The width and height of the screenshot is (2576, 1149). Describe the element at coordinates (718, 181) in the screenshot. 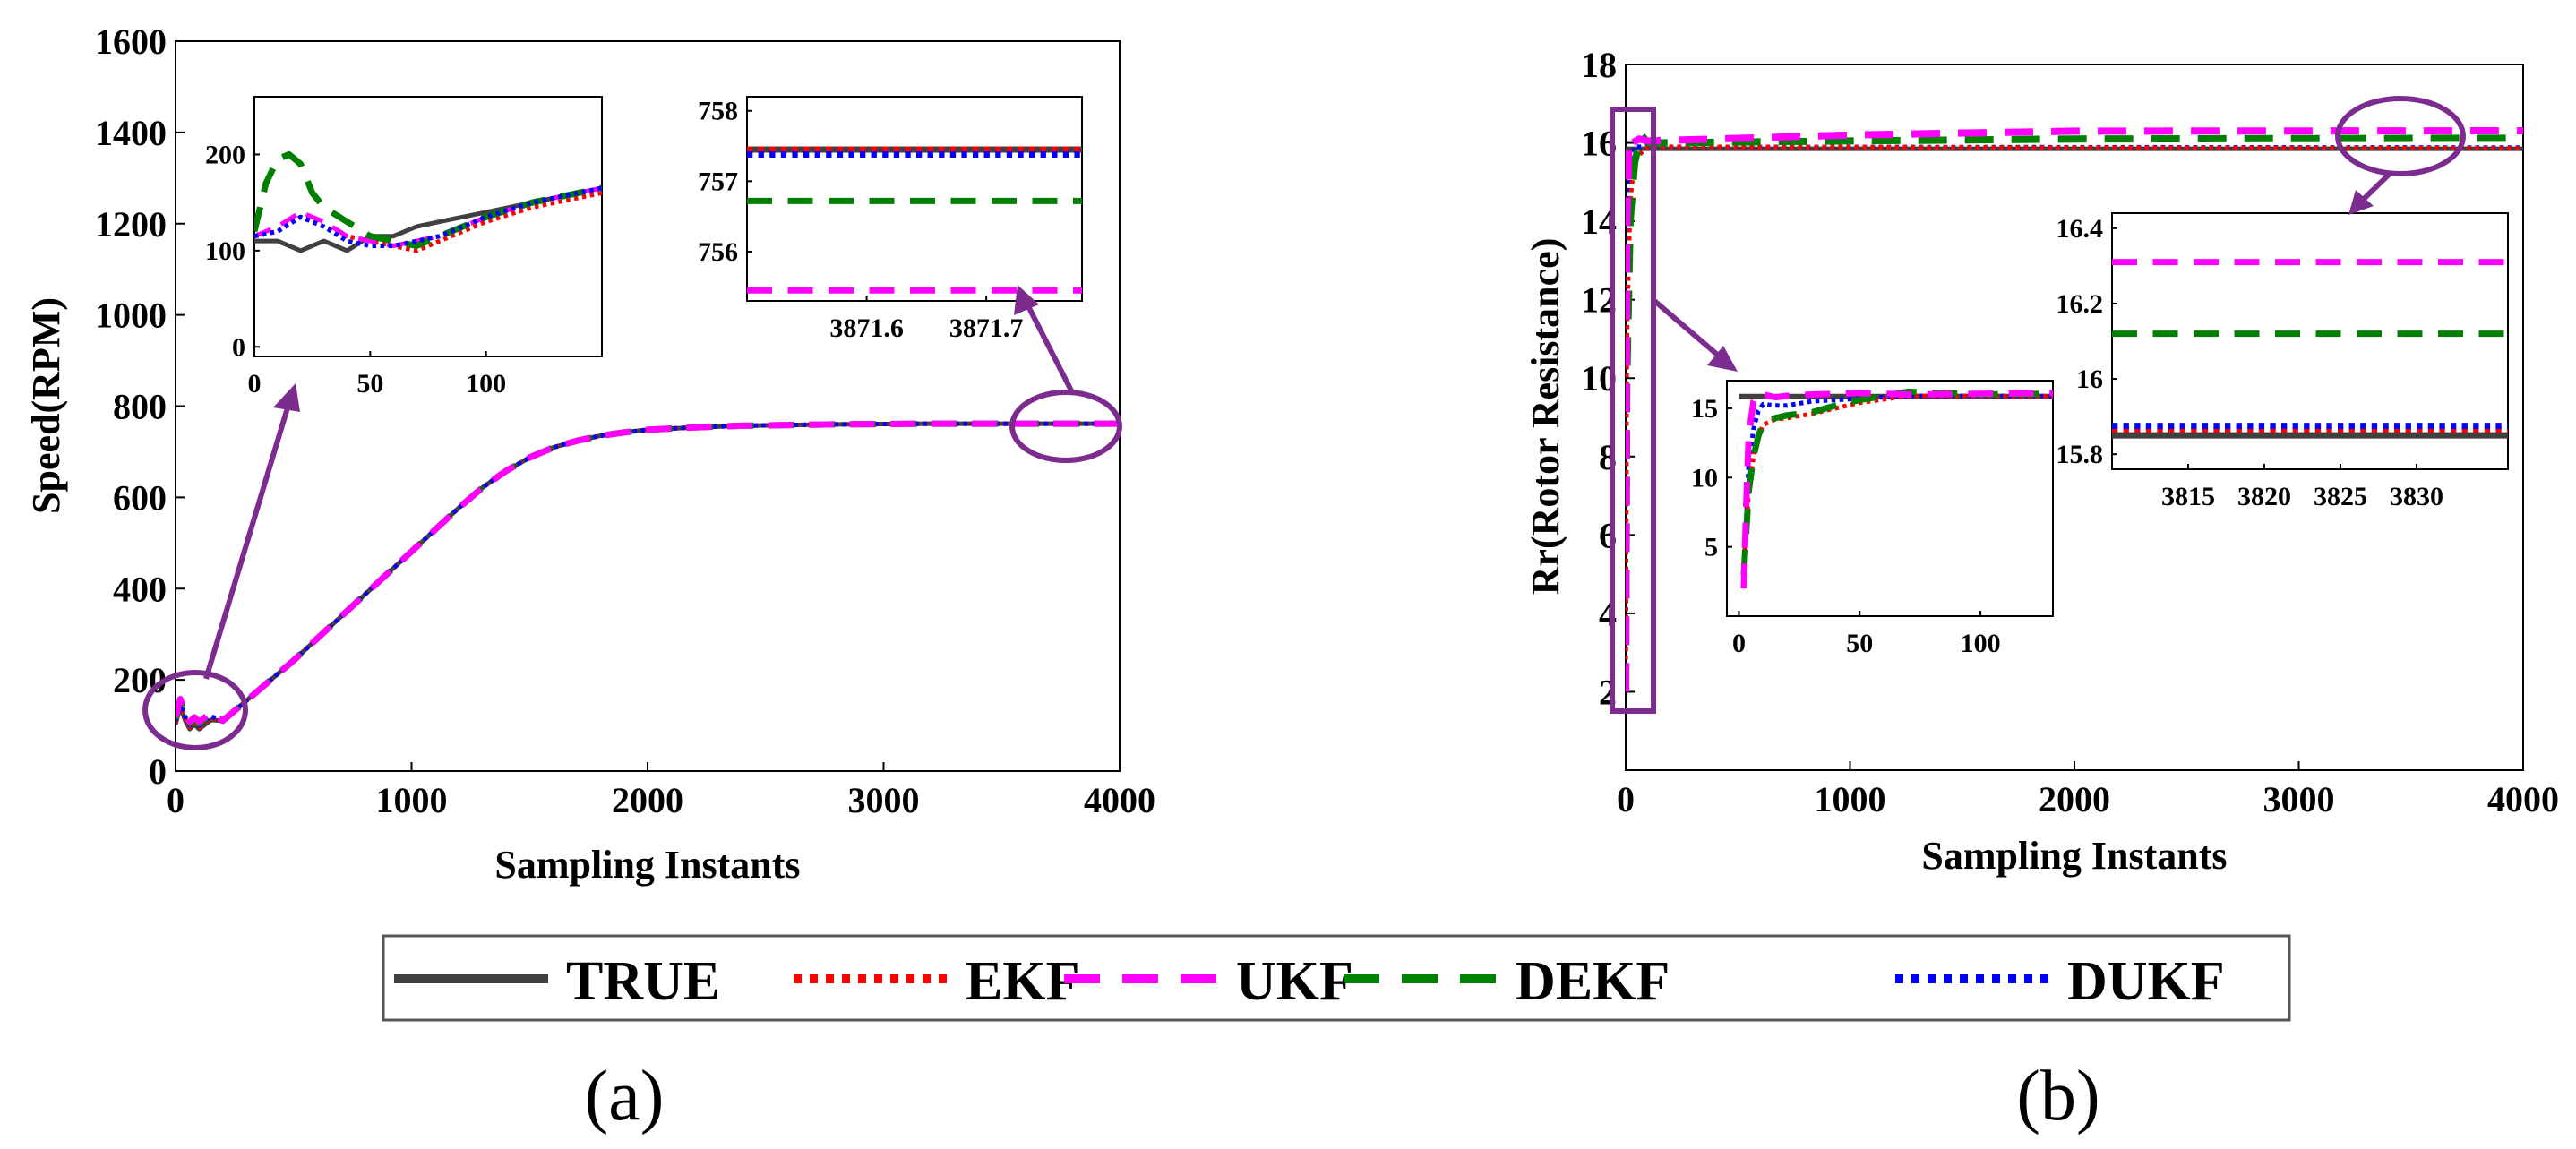

I see `y-tick-label: 757` at that location.